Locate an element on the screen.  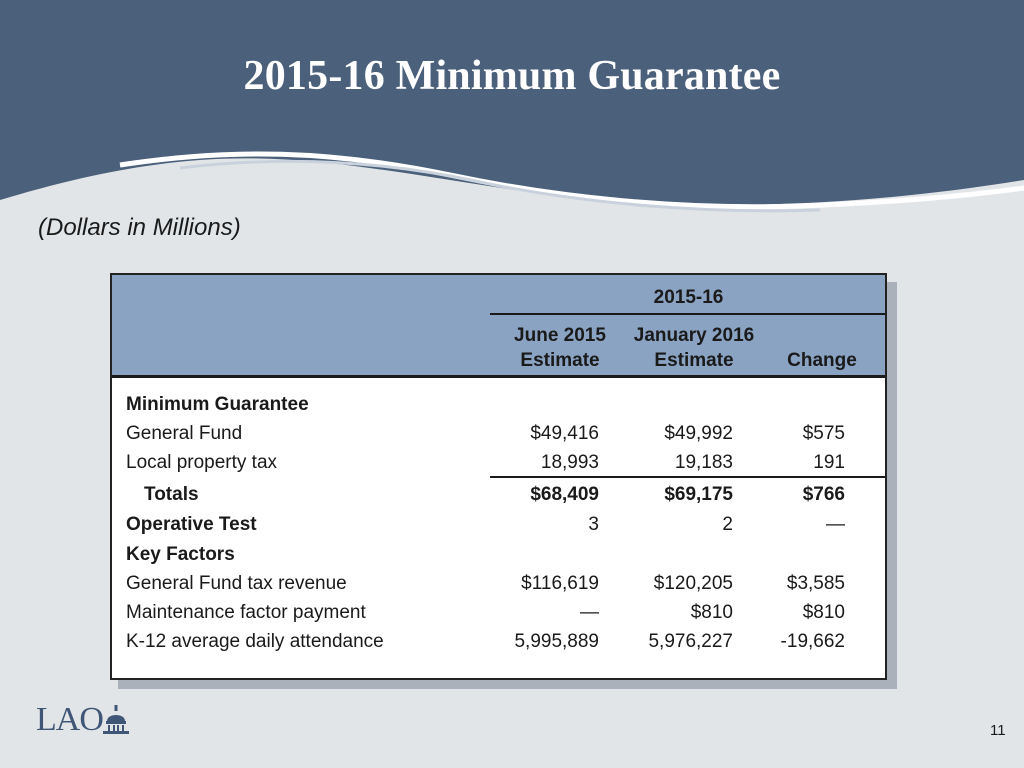
cell-january: 19,183 is located at coordinates (703, 462).